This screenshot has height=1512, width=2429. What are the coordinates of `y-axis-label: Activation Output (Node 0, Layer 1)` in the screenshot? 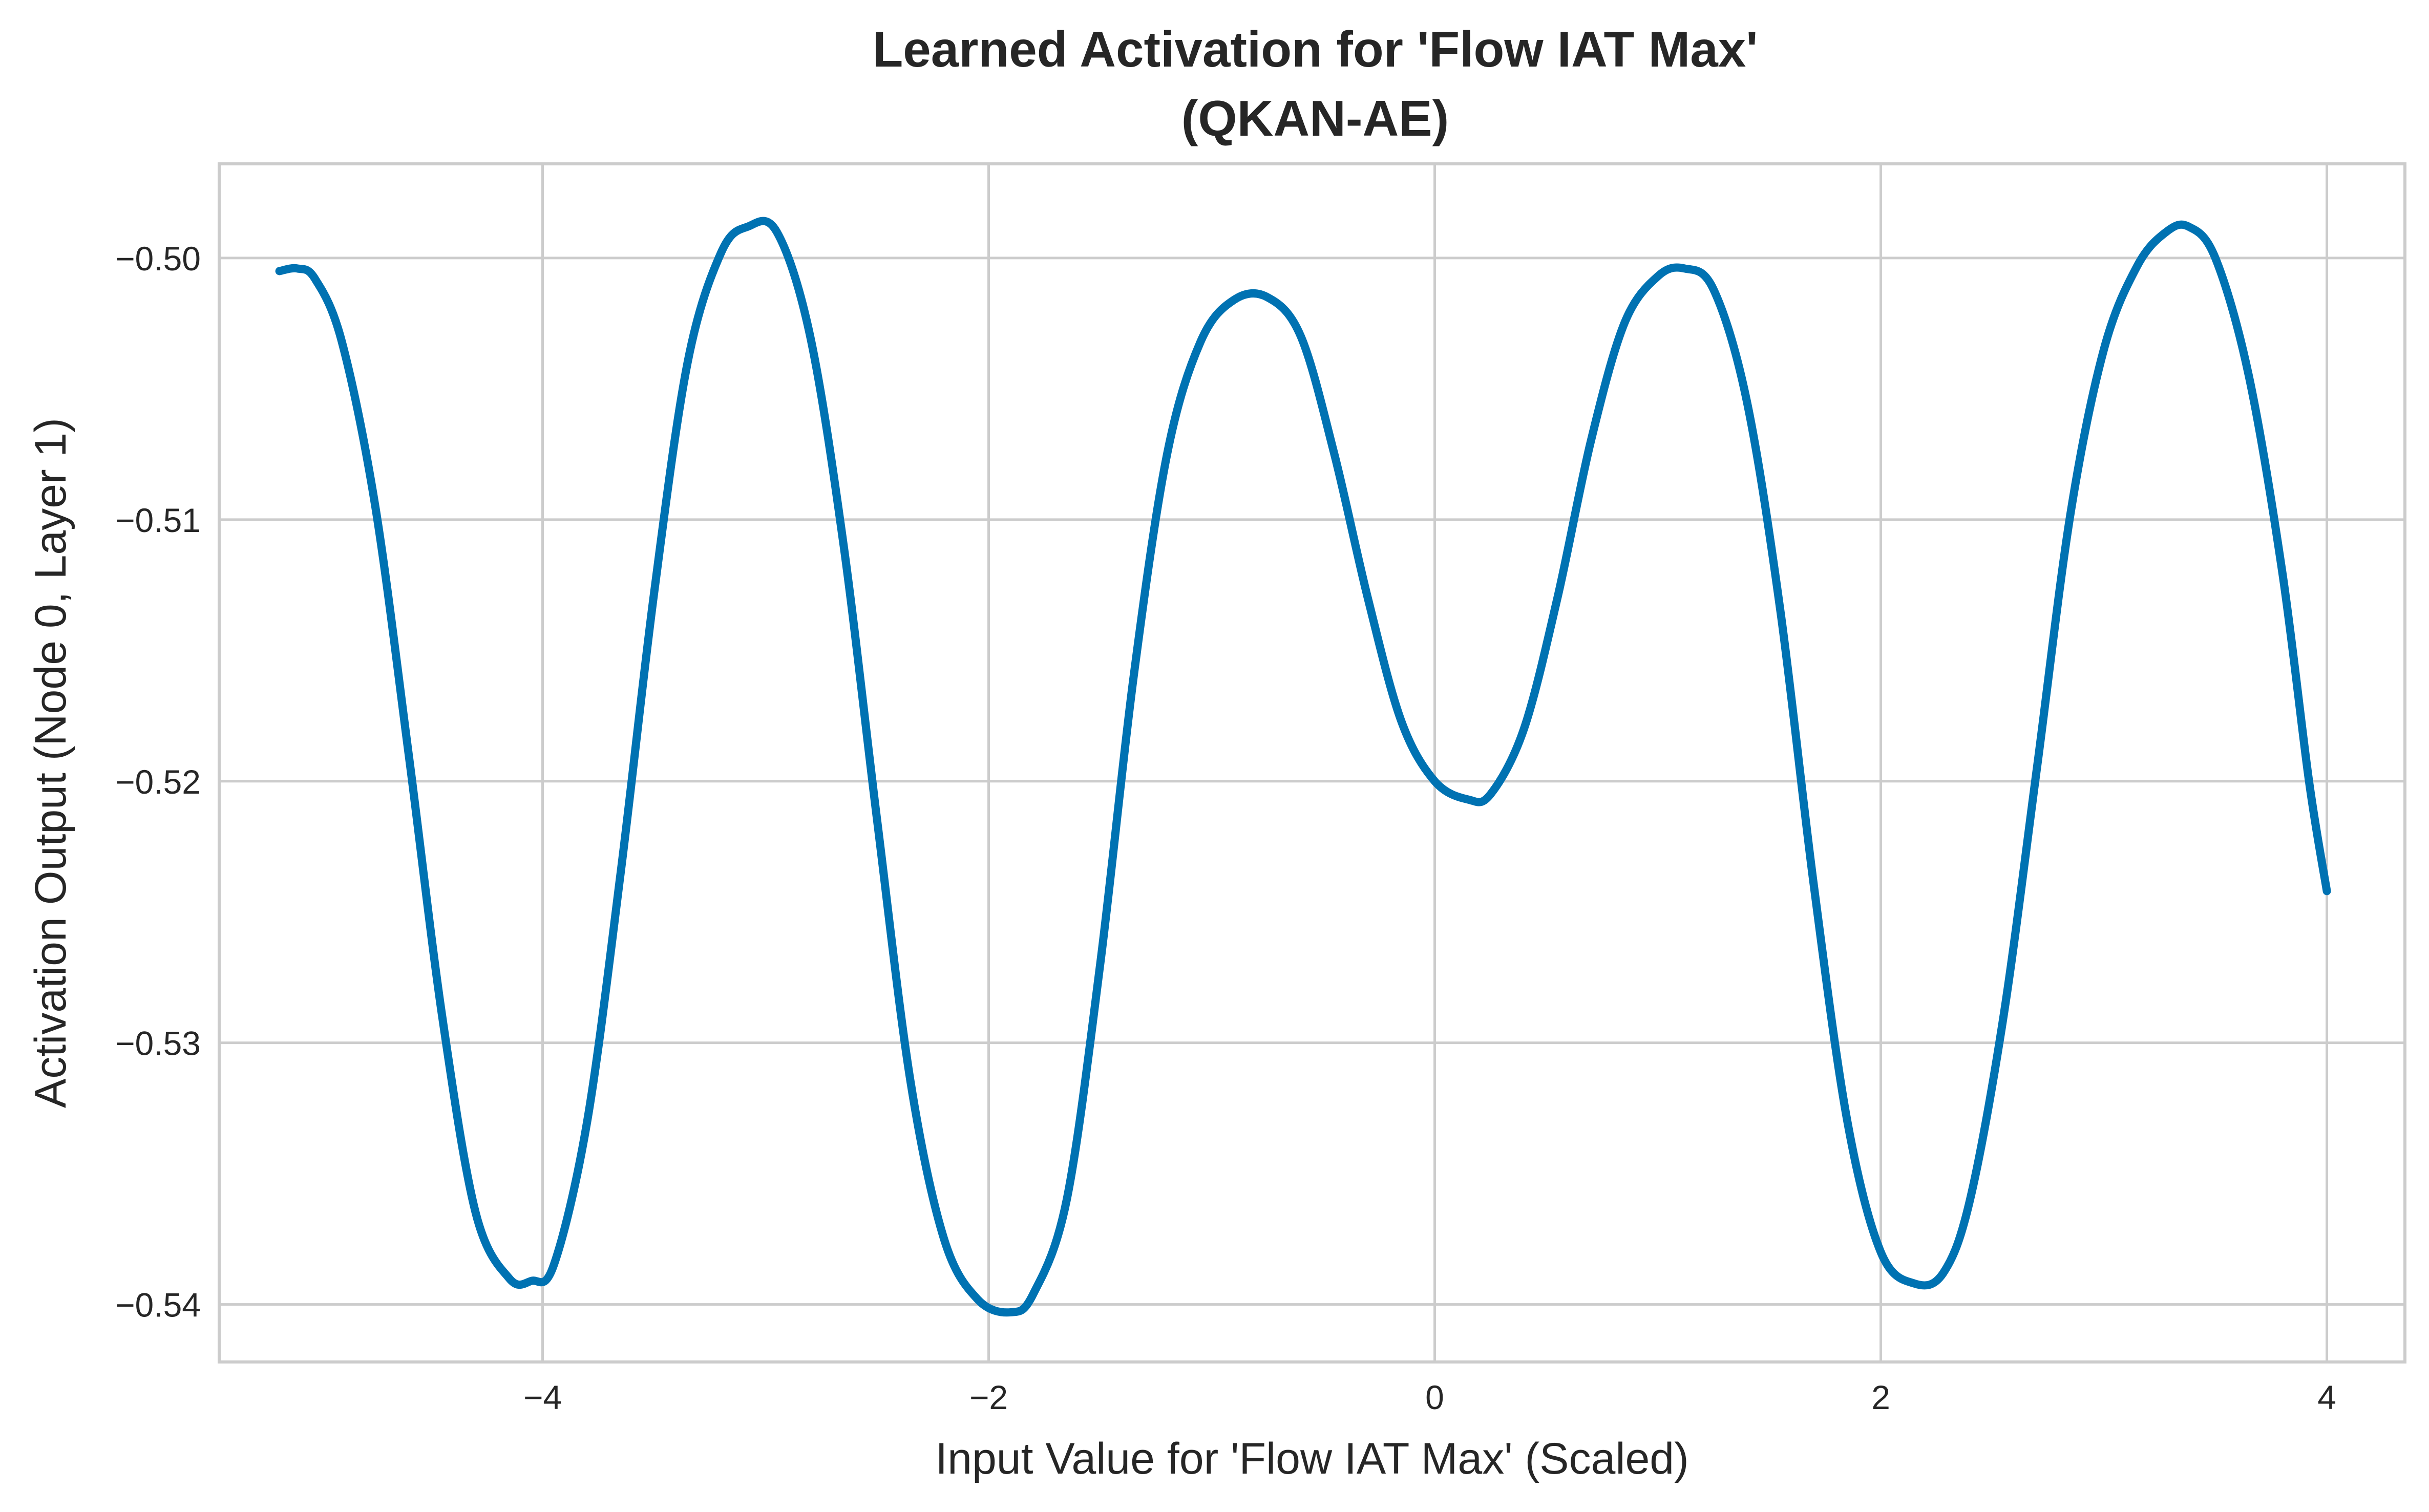 It's located at (51, 763).